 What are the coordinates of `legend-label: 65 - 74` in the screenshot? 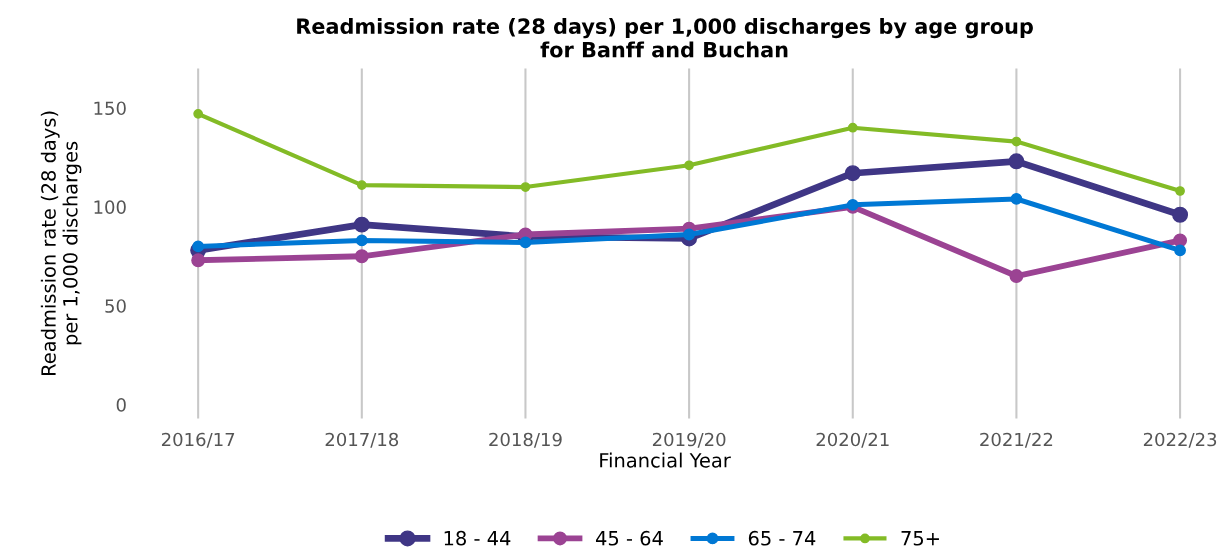 It's located at (782, 538).